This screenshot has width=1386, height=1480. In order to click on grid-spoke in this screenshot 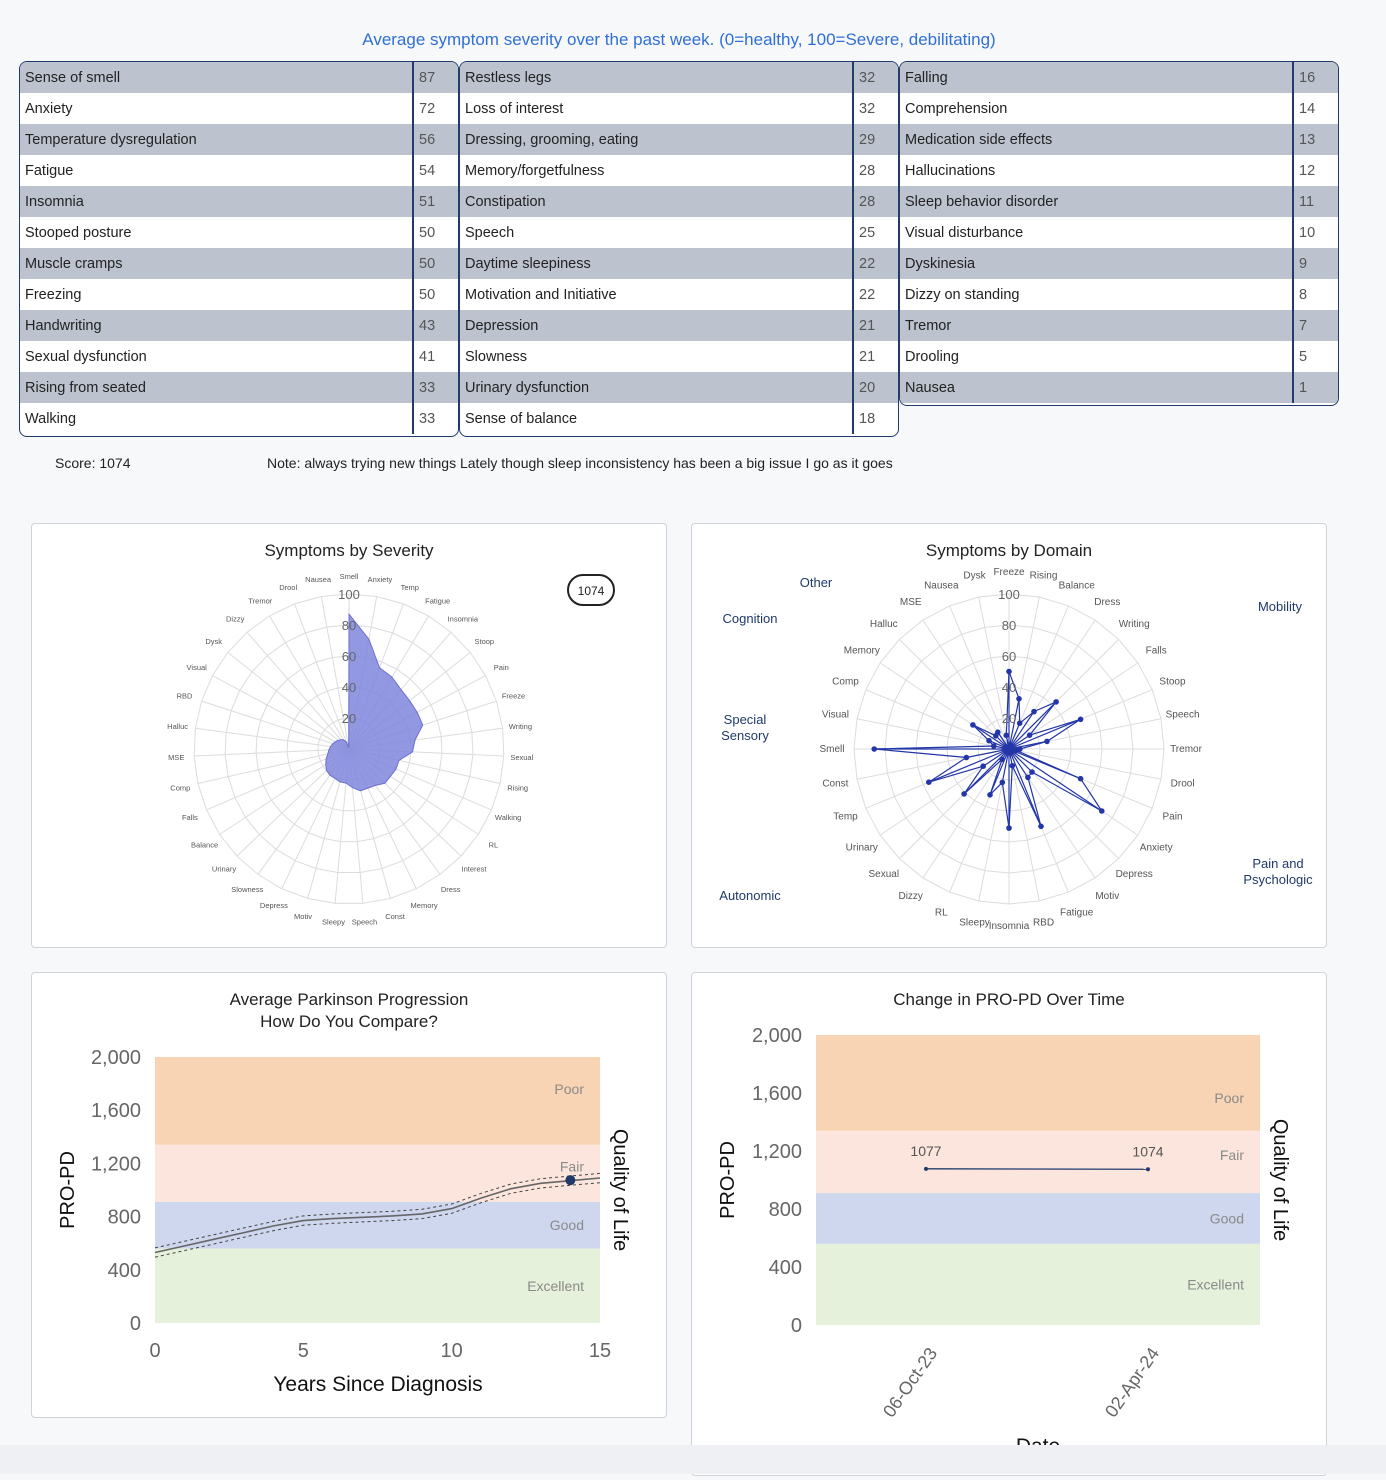, I will do `click(298, 690)`.